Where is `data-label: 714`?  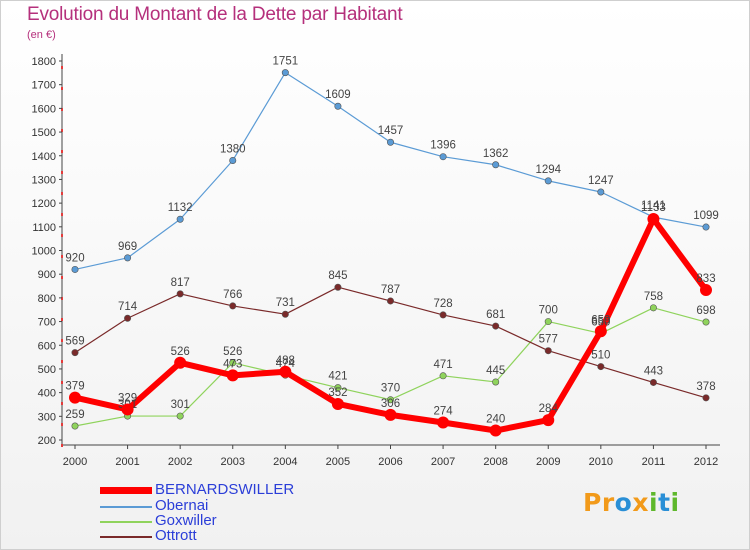 data-label: 714 is located at coordinates (128, 307).